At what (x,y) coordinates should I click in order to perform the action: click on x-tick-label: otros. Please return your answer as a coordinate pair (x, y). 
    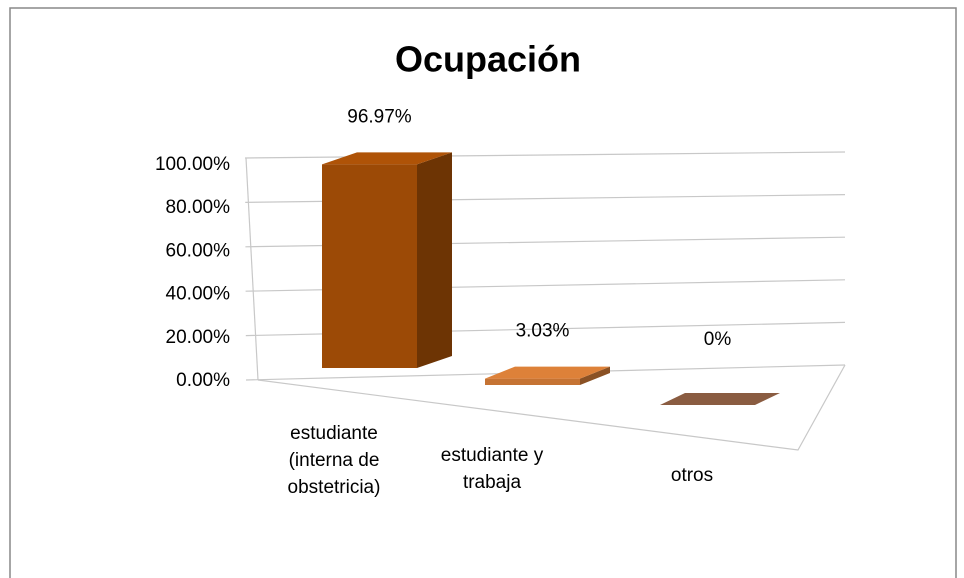
    Looking at the image, I should click on (692, 475).